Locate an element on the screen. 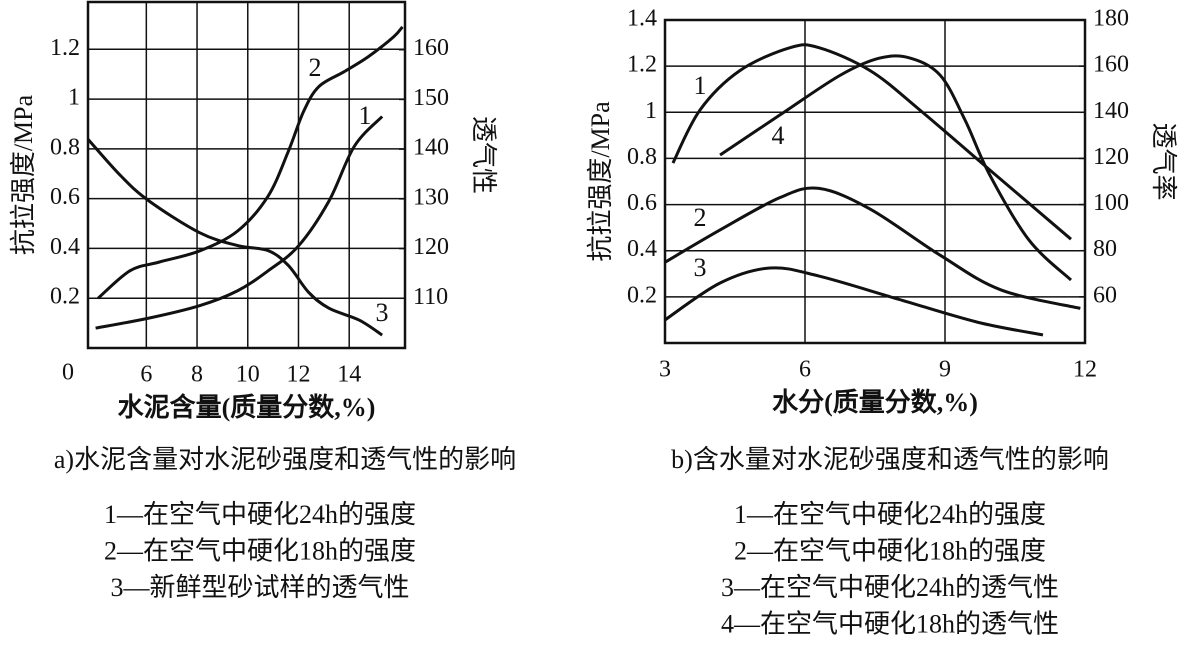 Image resolution: width=1193 pixels, height=645 pixels. series-label: 4 is located at coordinates (778, 135).